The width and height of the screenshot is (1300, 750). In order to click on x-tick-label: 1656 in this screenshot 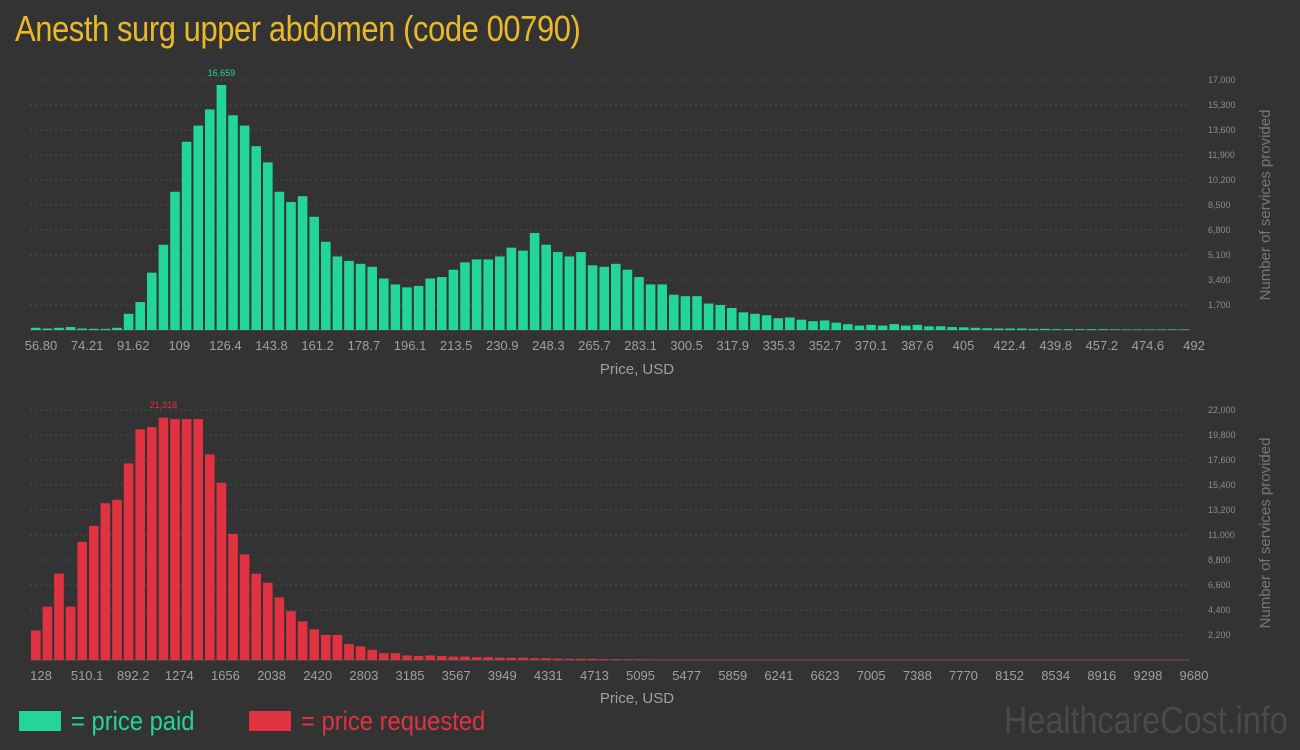, I will do `click(225, 675)`.